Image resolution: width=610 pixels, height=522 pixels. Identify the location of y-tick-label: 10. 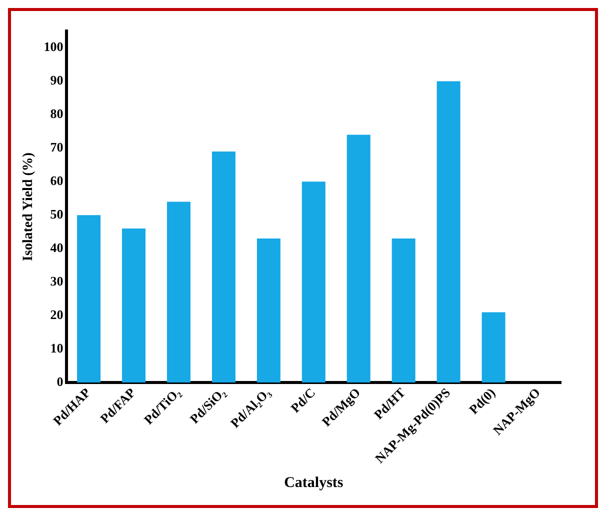
(57, 348).